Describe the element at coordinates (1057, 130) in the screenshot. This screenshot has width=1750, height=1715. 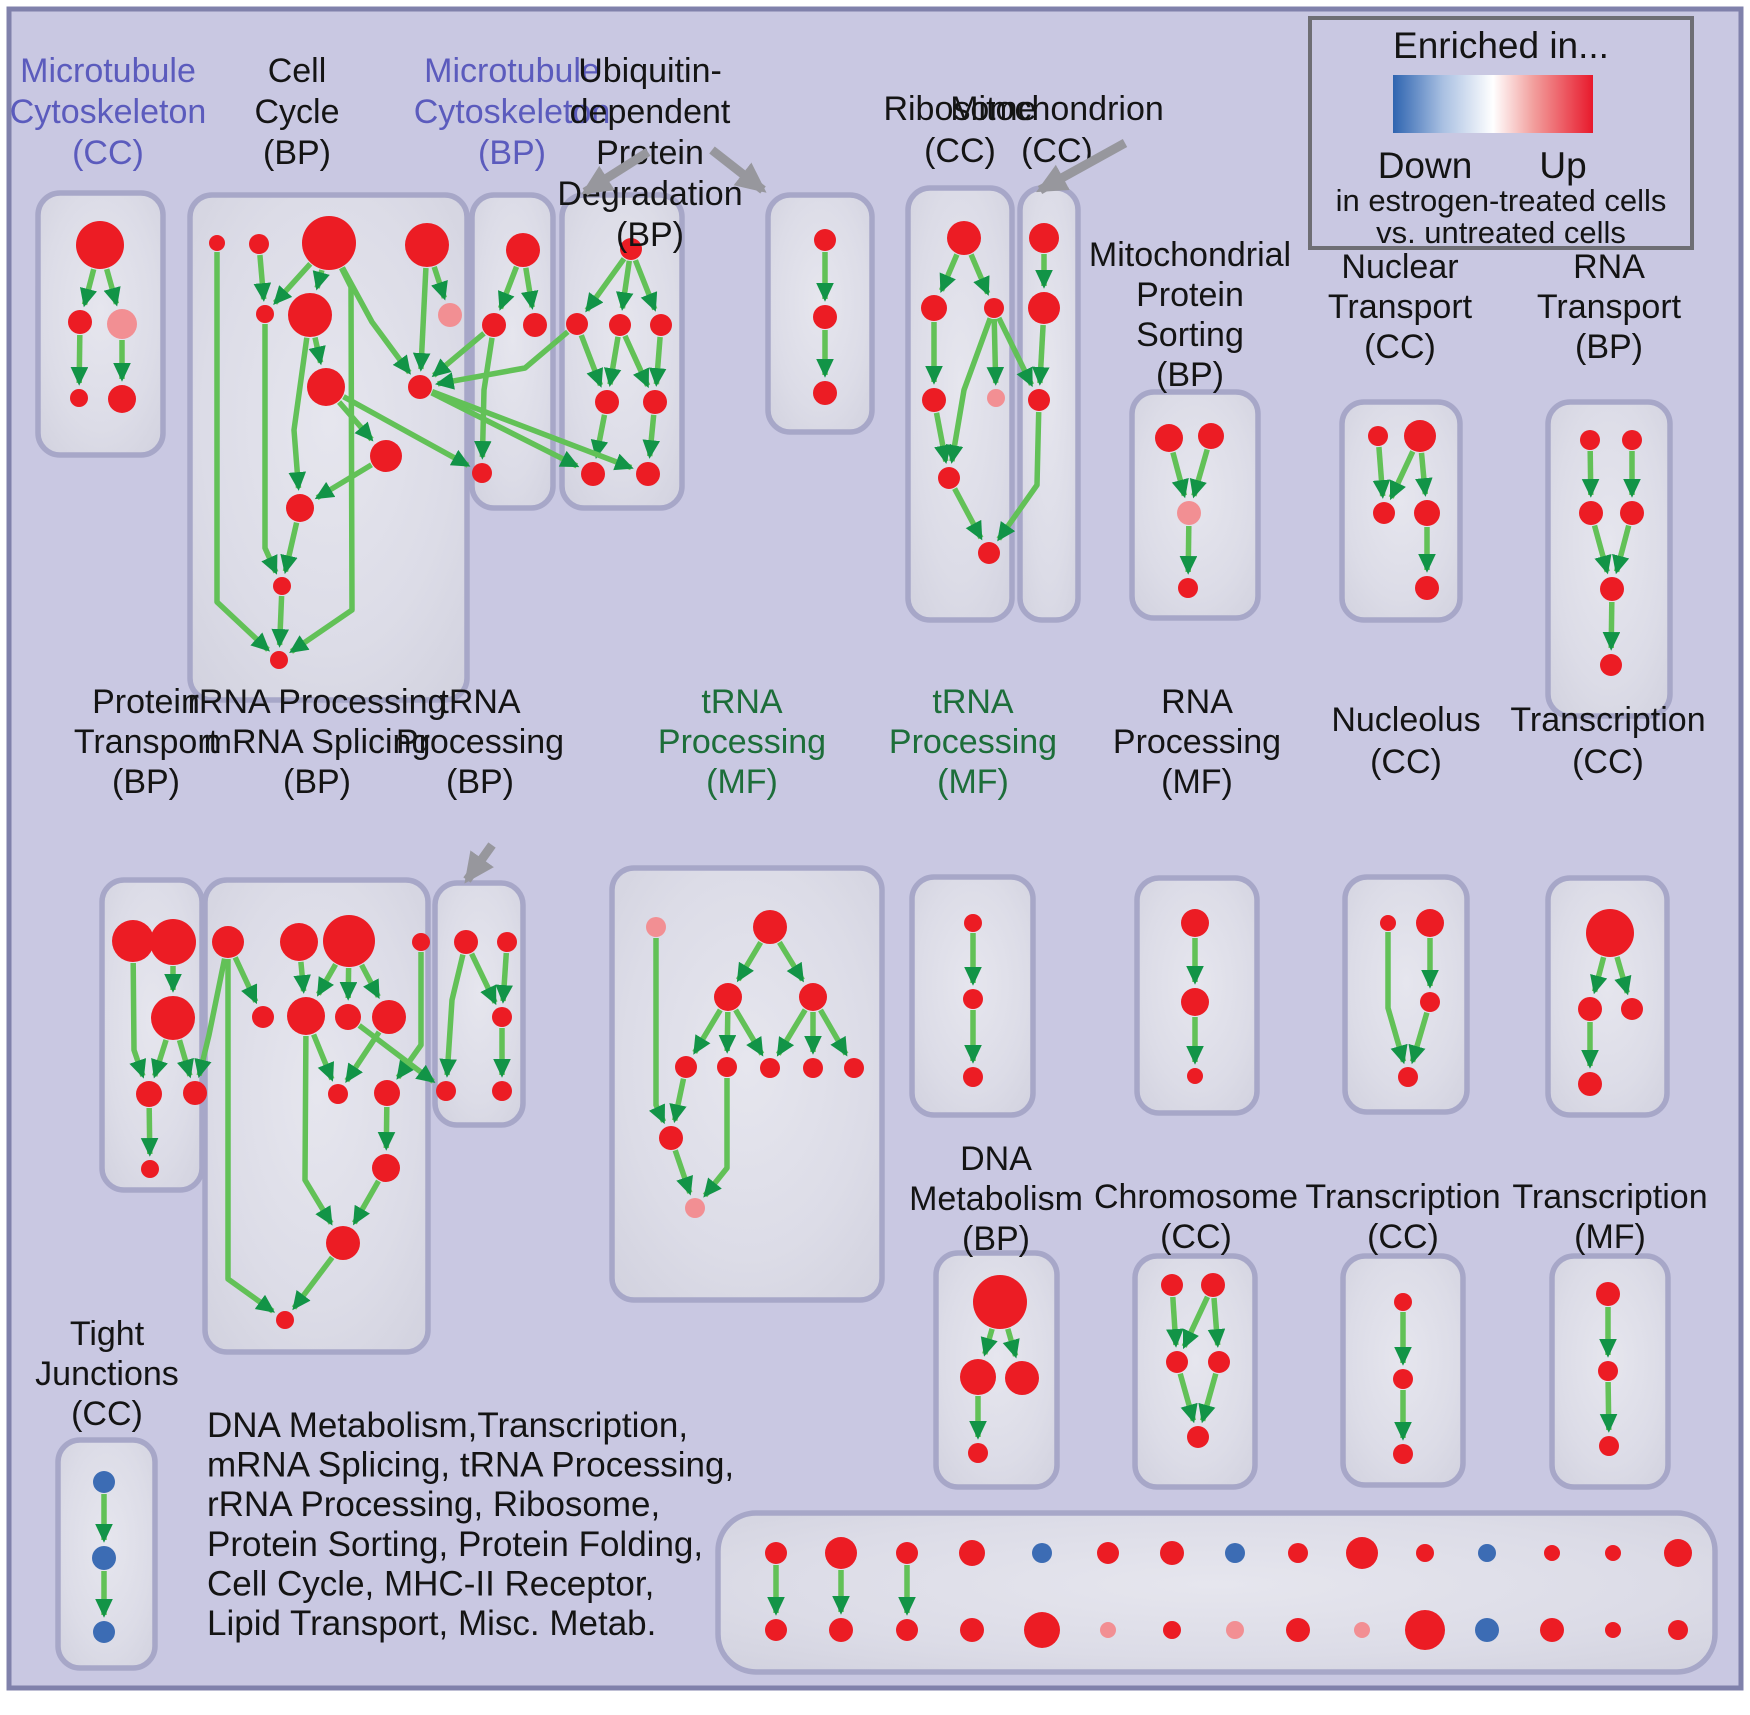
I see `cluster-label-mitochondrion: Mitochondrion (CC)` at that location.